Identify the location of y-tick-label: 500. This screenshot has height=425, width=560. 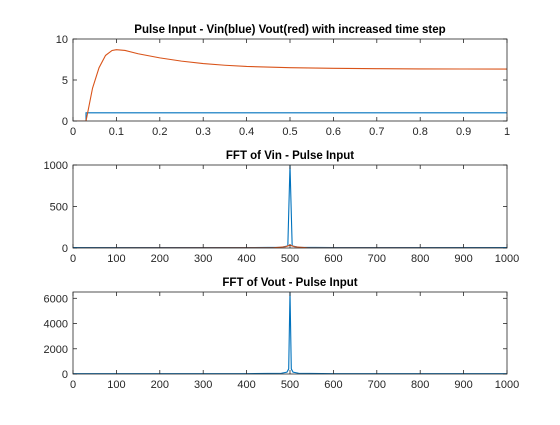
(59, 208).